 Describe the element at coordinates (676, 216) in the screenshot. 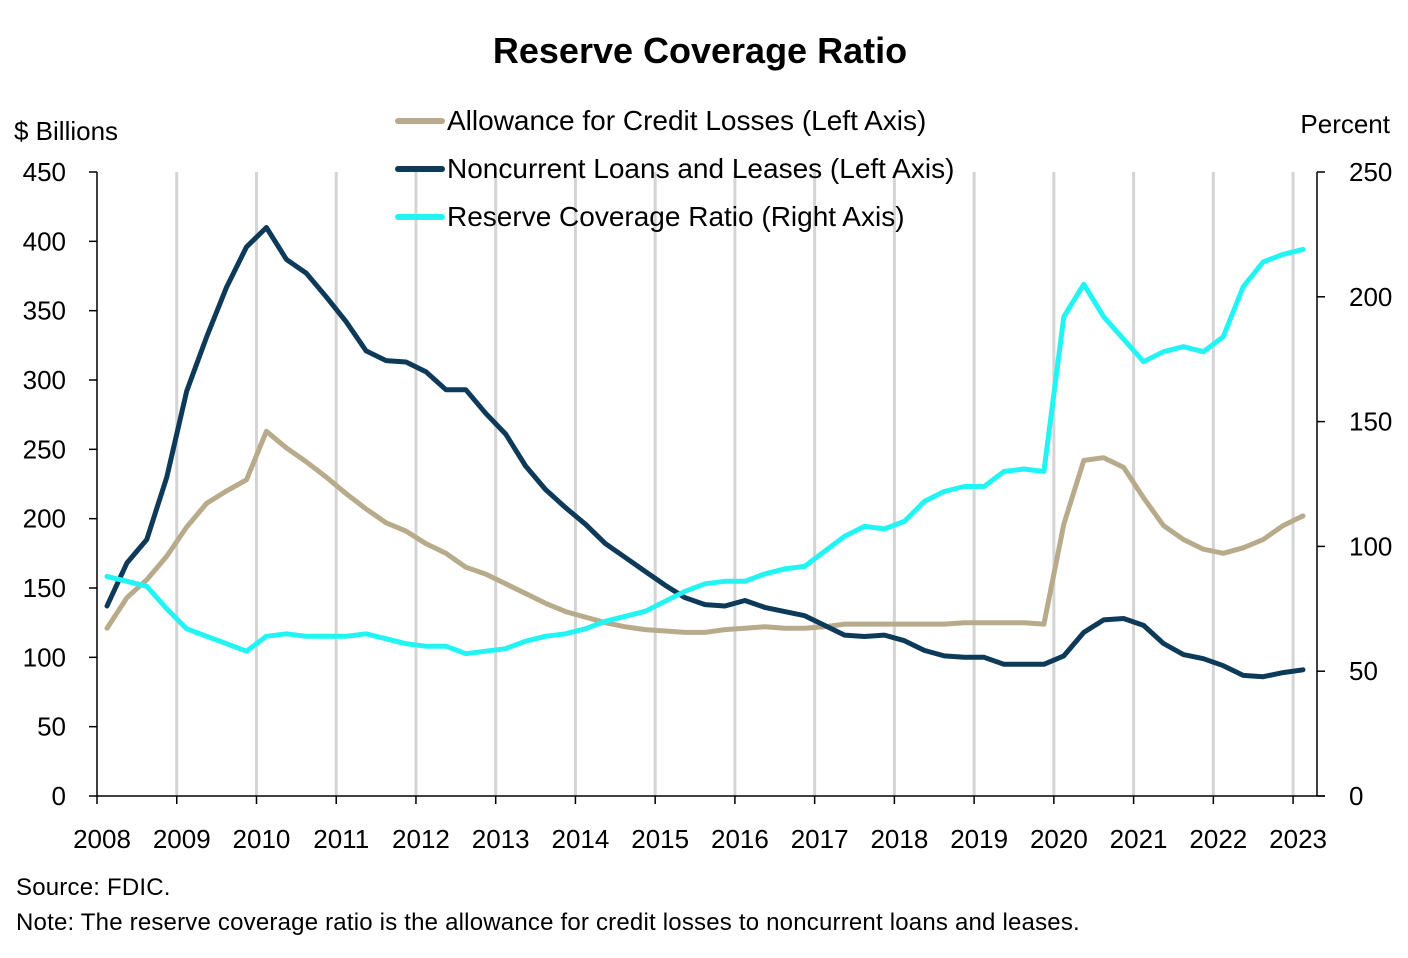

I see `legend-label-coverage-ratio: Reserve Coverage Ratio (Right Axis)` at that location.